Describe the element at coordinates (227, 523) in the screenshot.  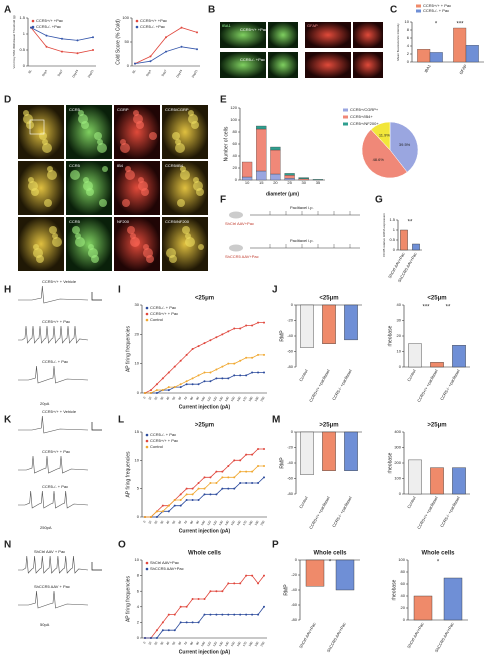
I see `x-tick-label: 140` at that location.